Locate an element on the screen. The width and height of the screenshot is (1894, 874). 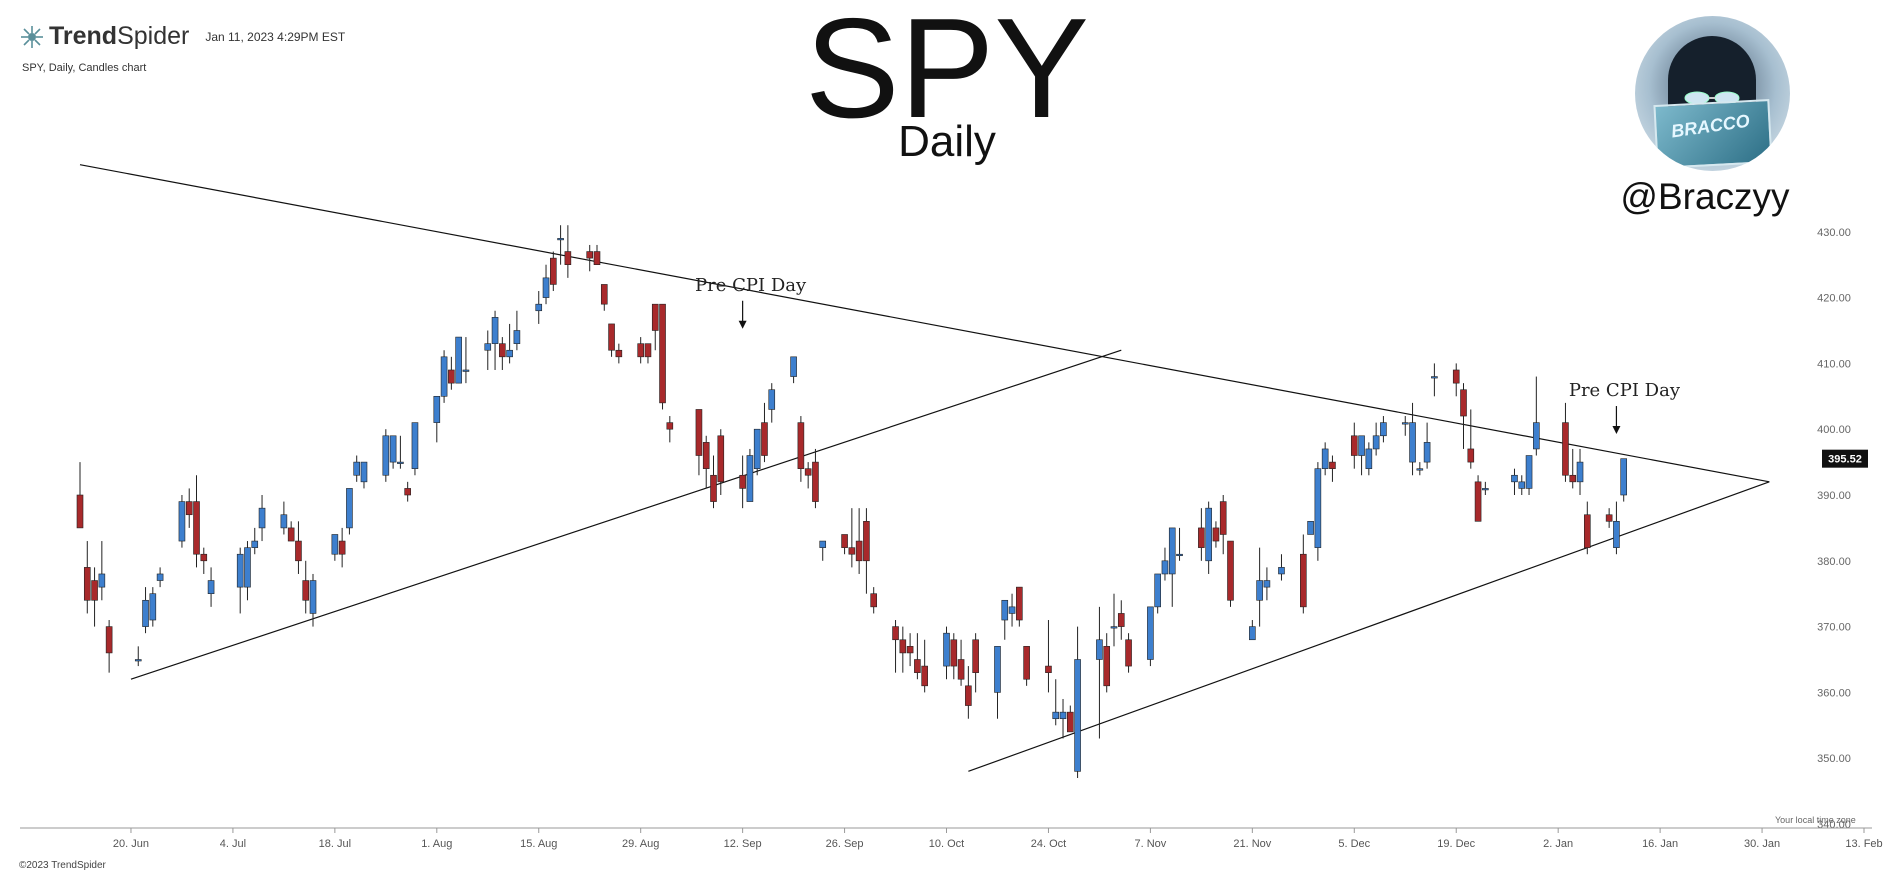
x-tick-label: 20. Jun is located at coordinates (131, 844).